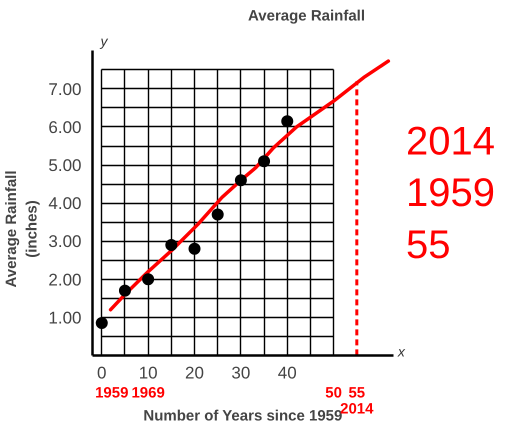  Describe the element at coordinates (240, 372) in the screenshot. I see `x-tick-label: 30` at that location.